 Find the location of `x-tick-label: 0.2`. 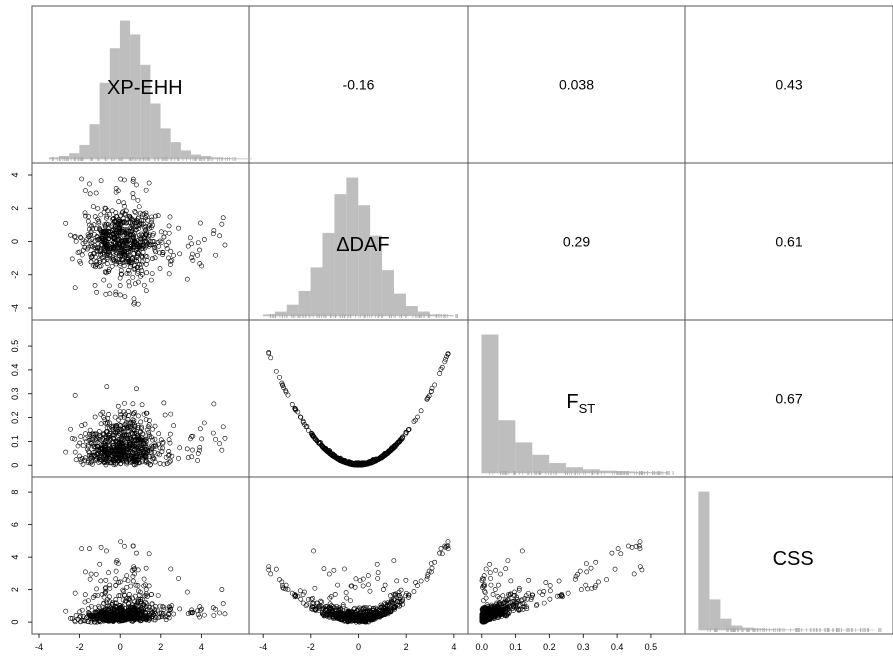

x-tick-label: 0.2 is located at coordinates (549, 647).